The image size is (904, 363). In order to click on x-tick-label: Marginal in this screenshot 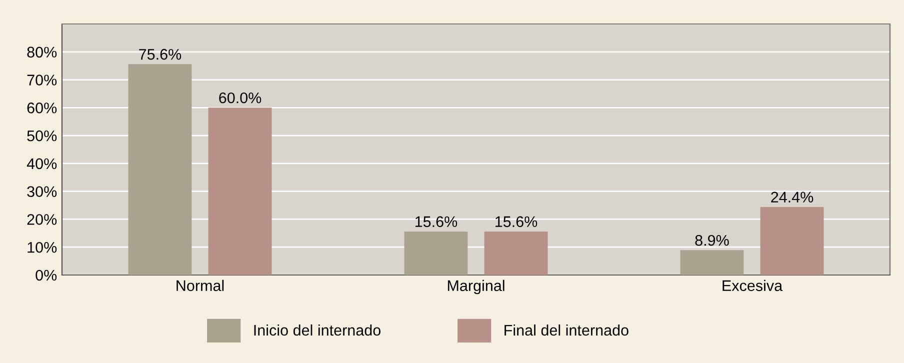, I will do `click(476, 287)`.